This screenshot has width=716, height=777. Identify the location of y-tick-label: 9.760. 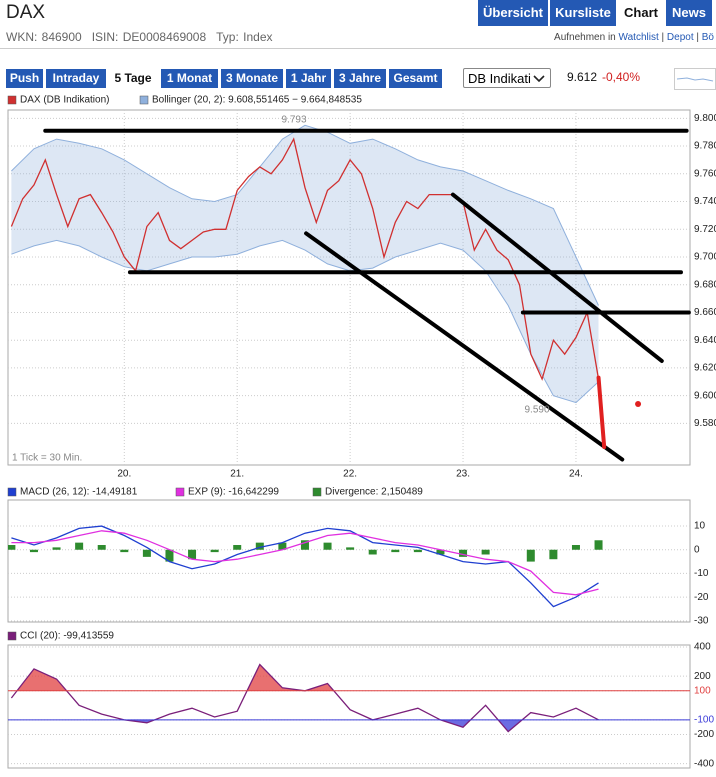
(705, 173).